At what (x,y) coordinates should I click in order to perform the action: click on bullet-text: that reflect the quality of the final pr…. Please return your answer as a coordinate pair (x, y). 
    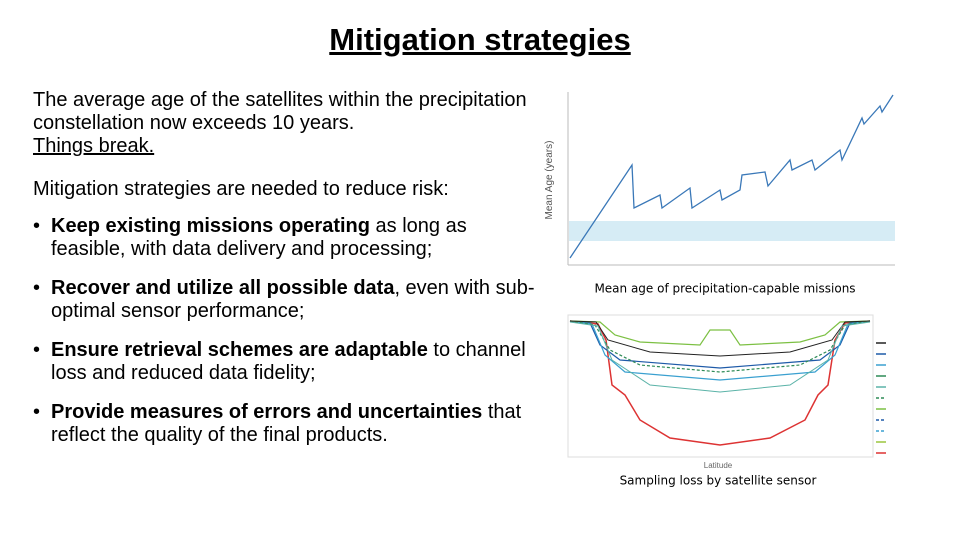
    Looking at the image, I should click on (286, 423).